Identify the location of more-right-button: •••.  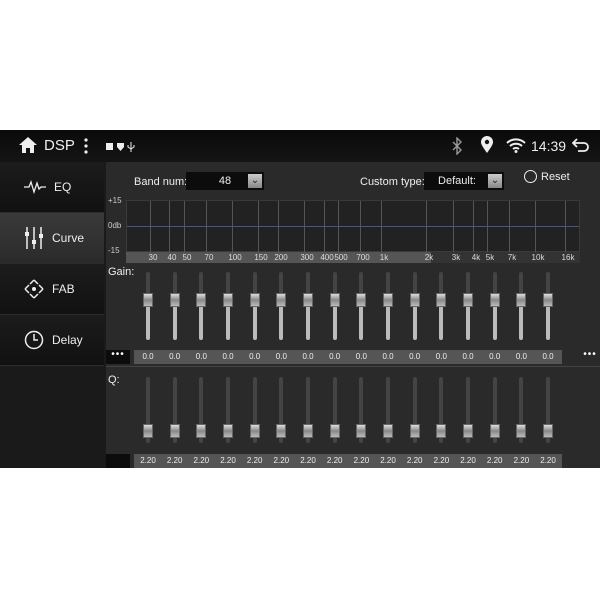
(590, 354).